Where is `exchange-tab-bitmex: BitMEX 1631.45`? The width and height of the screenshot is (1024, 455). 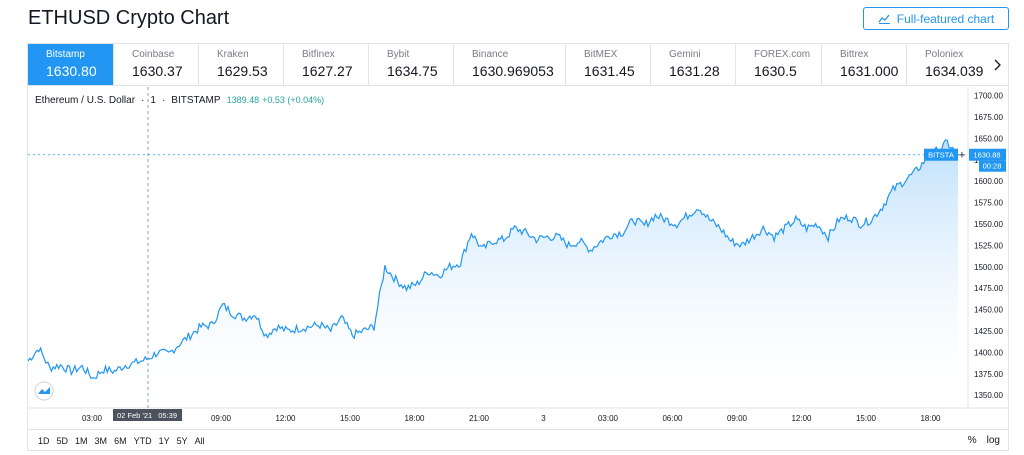
exchange-tab-bitmex: BitMEX 1631.45 is located at coordinates (608, 64).